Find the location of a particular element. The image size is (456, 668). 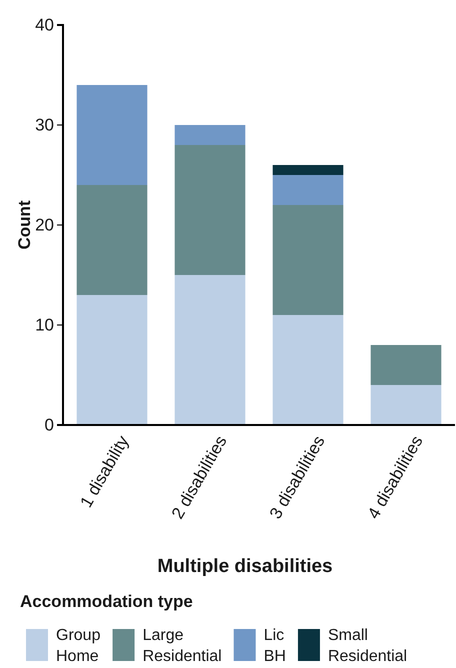

legend-title: Accommodation type is located at coordinates (106, 601).